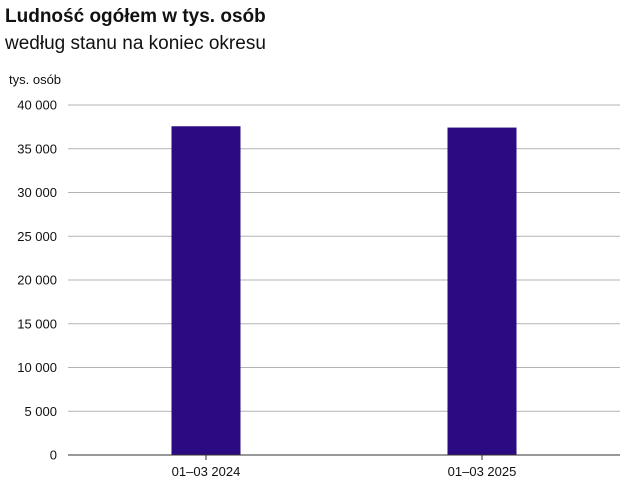  I want to click on y-tick-label: 25 000, so click(37, 236).